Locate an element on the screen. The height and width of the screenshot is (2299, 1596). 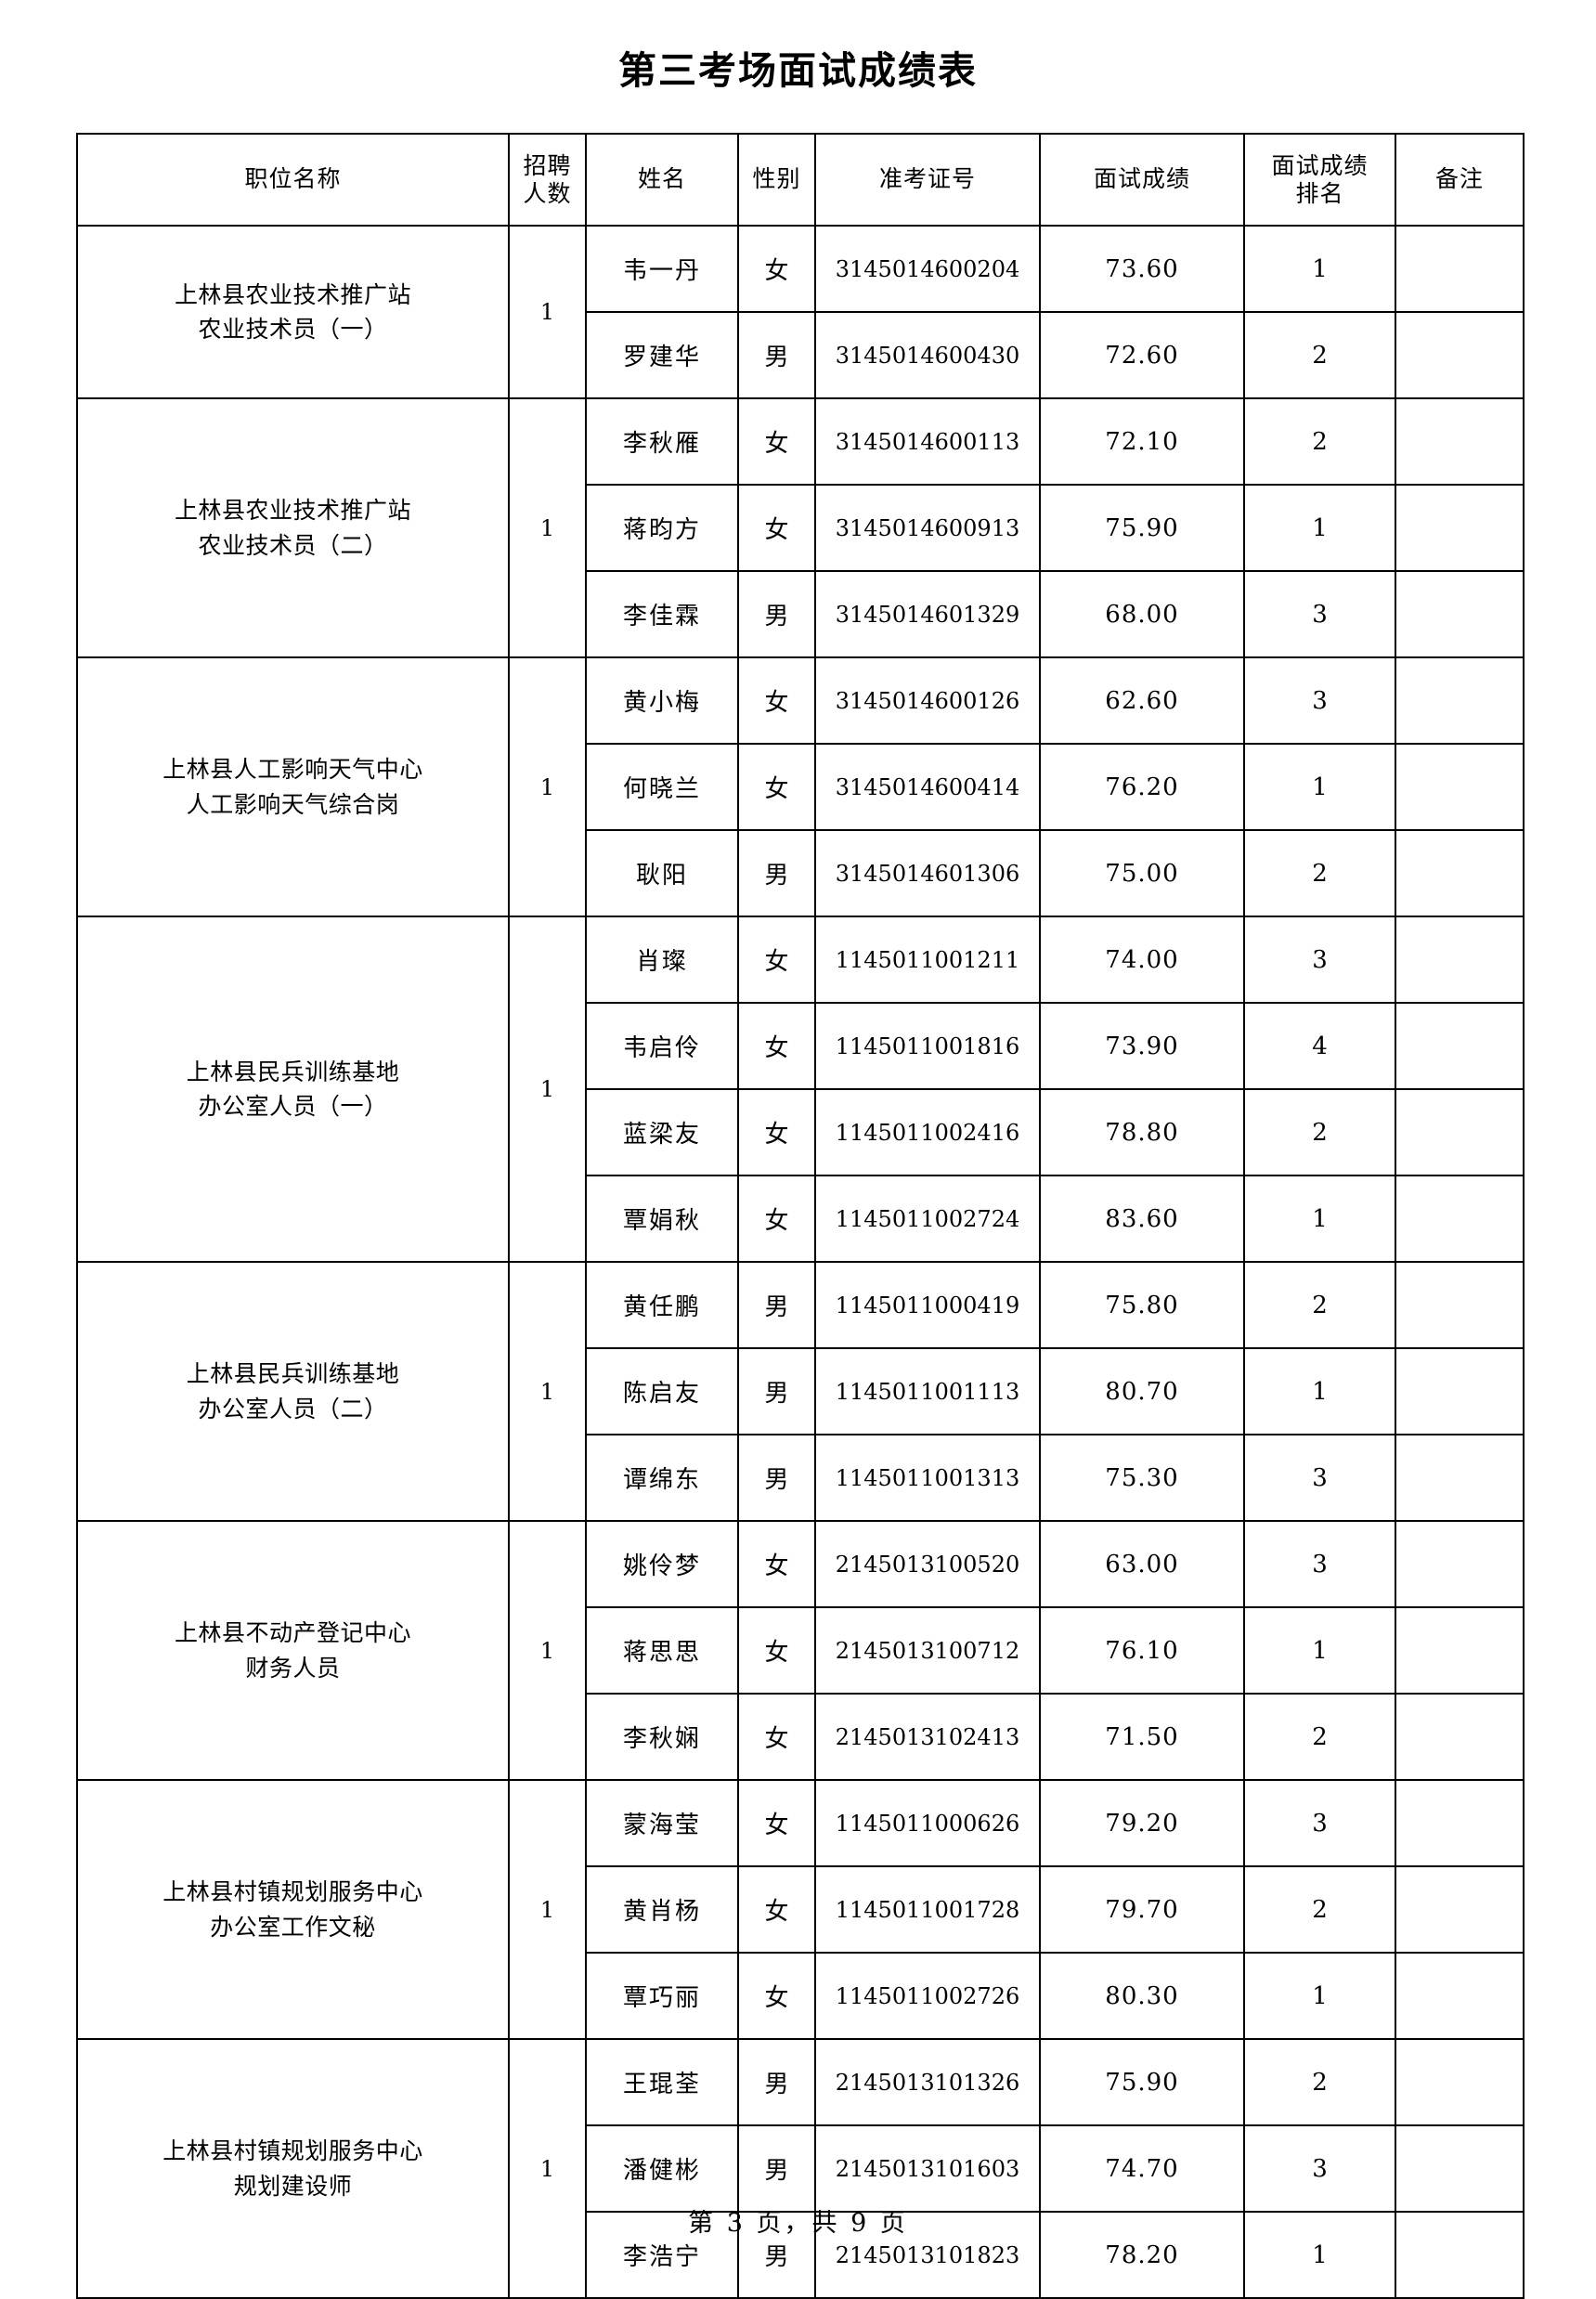
interview-score-cell: 76.20 is located at coordinates (1142, 787).